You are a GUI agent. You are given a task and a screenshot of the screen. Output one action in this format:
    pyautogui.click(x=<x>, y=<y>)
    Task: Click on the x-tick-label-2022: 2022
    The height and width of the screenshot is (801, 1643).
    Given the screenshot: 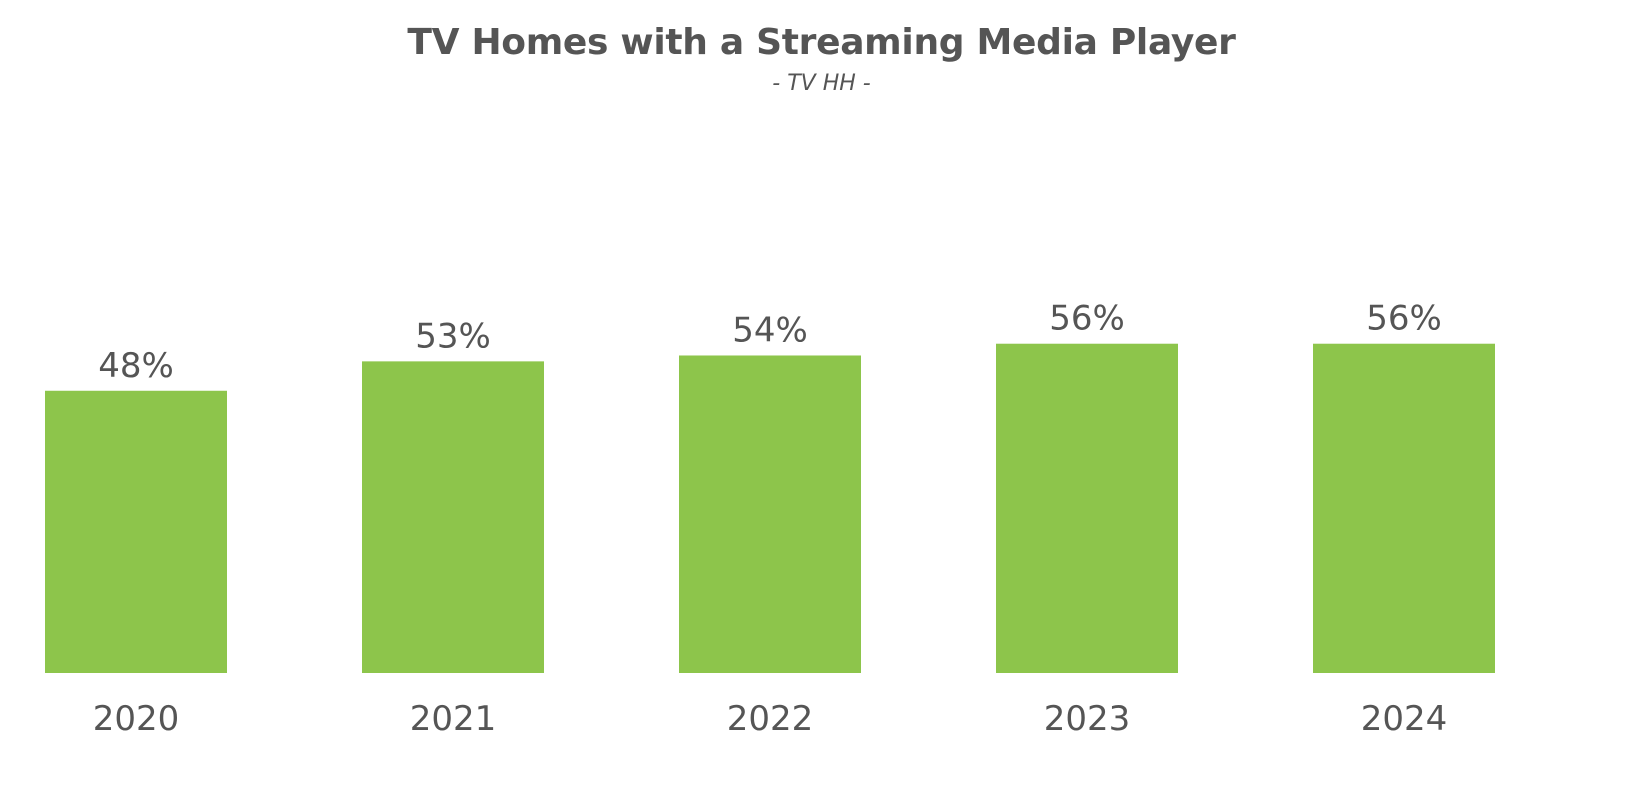 What is the action you would take?
    pyautogui.click(x=770, y=719)
    